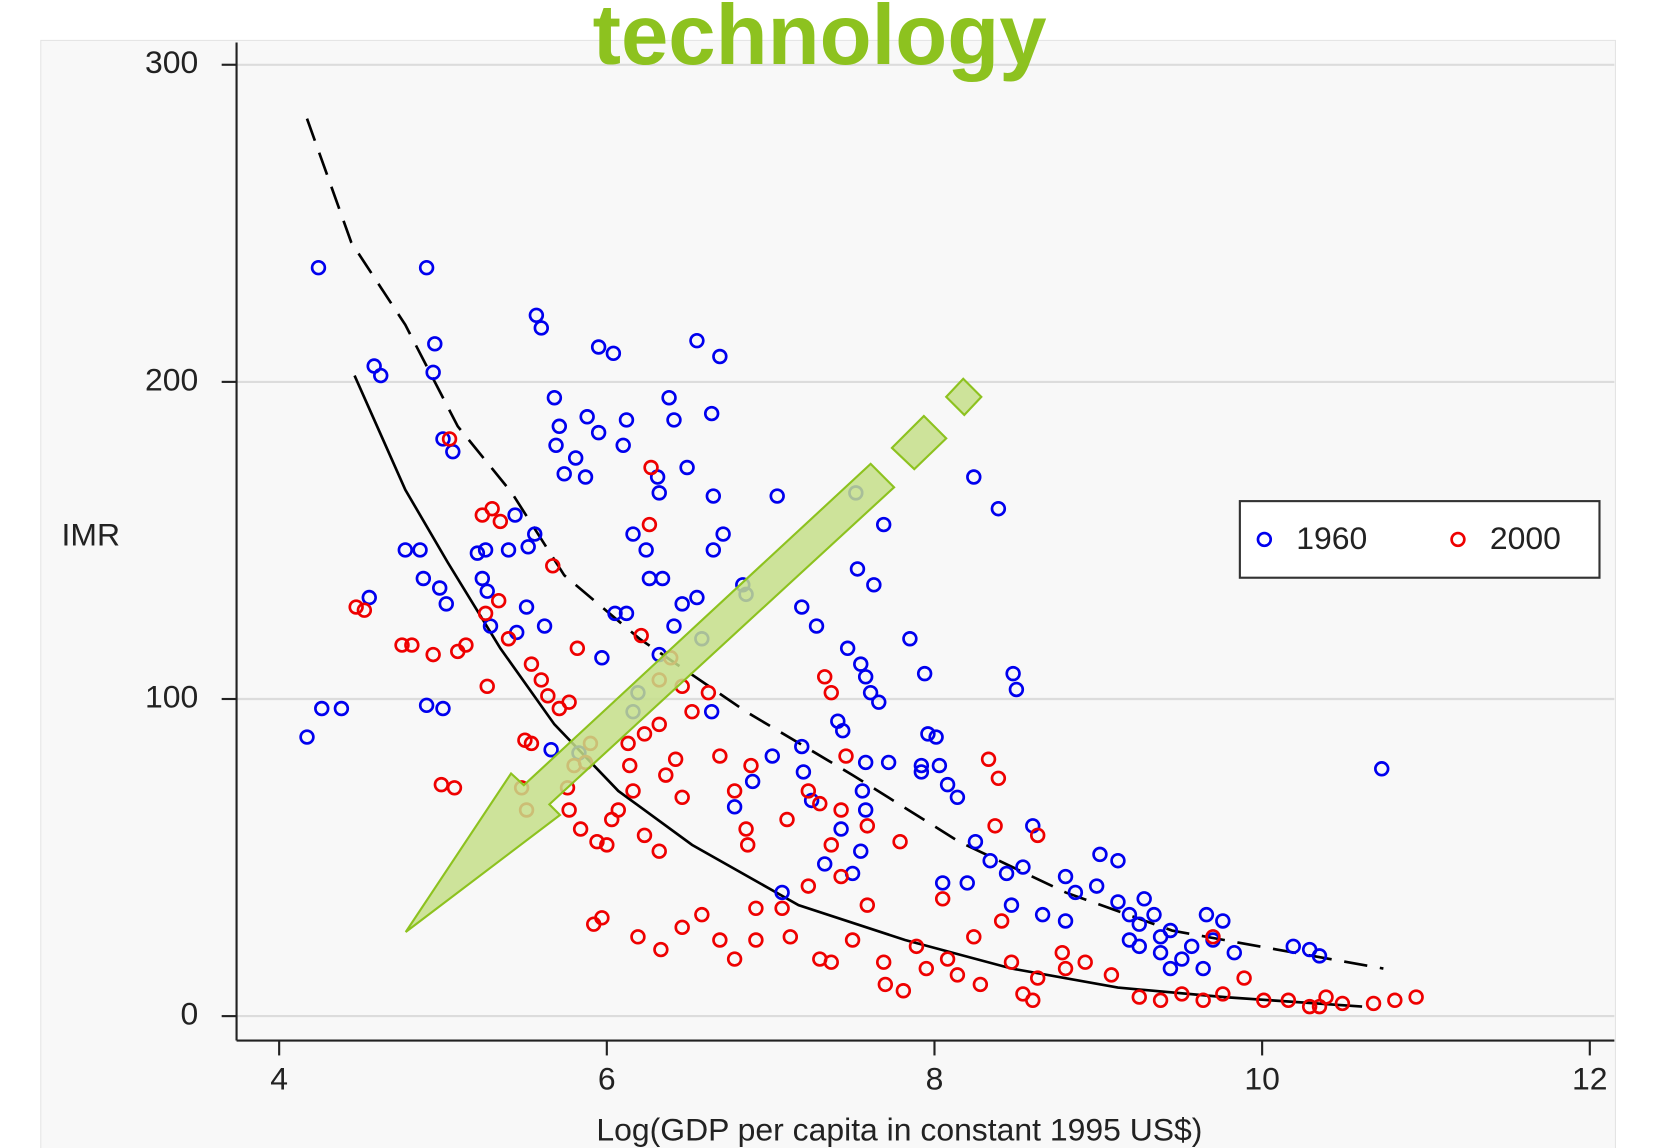 The width and height of the screenshot is (1669, 1148). Describe the element at coordinates (1262, 1078) in the screenshot. I see `x-tick-label: 10` at that location.